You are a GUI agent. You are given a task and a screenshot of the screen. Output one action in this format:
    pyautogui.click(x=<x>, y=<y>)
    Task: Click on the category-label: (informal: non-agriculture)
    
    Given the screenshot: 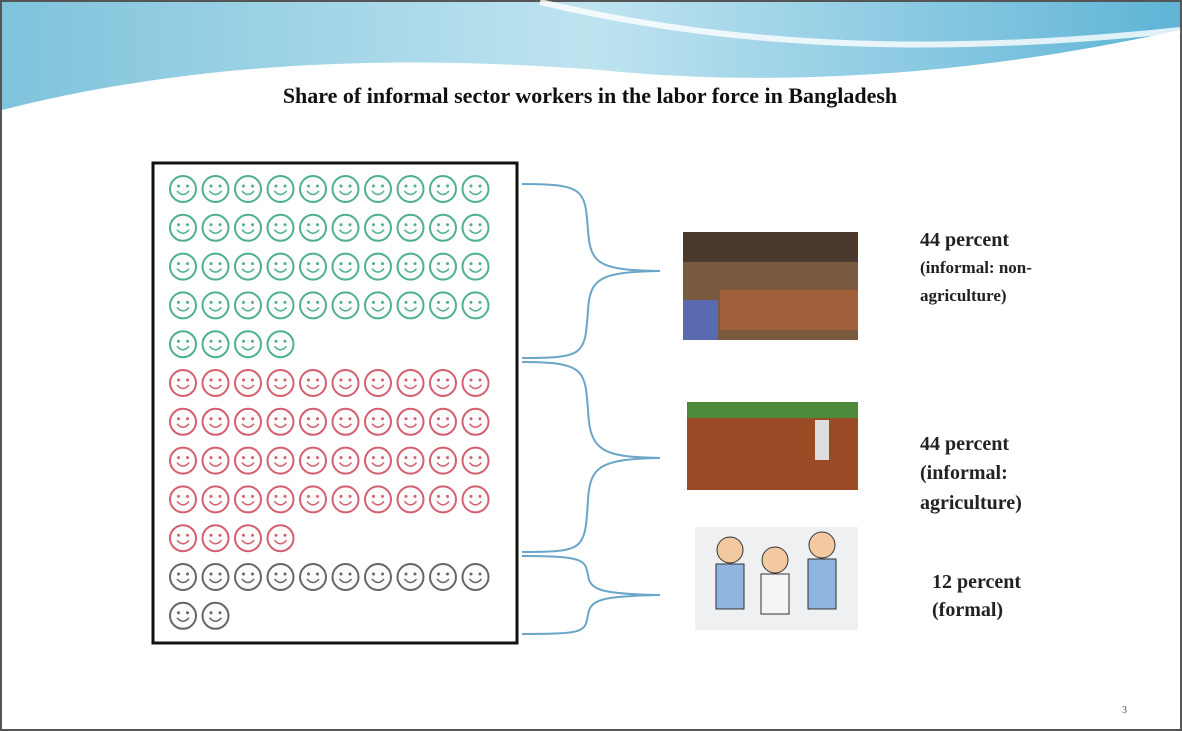 What is the action you would take?
    pyautogui.click(x=976, y=281)
    